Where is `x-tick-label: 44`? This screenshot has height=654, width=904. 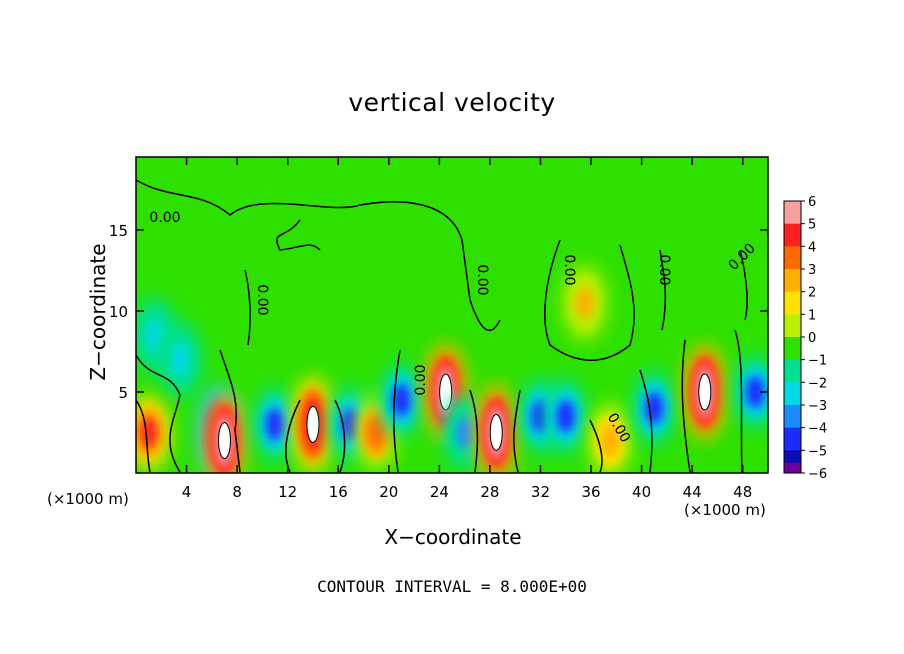
x-tick-label: 44 is located at coordinates (692, 492).